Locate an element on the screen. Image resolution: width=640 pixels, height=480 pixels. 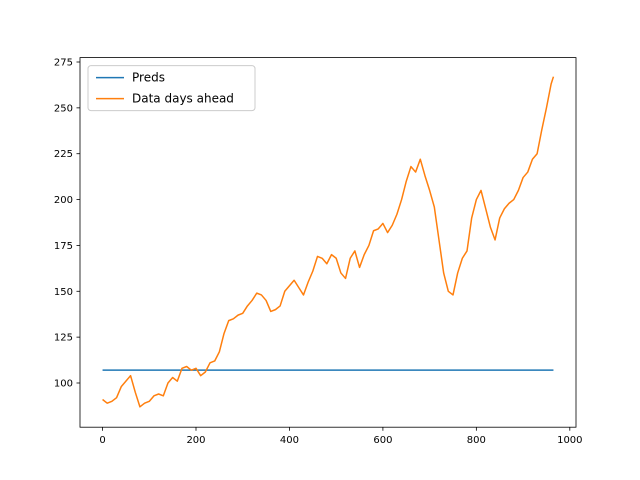
x-tick-label: 0 is located at coordinates (102, 440).